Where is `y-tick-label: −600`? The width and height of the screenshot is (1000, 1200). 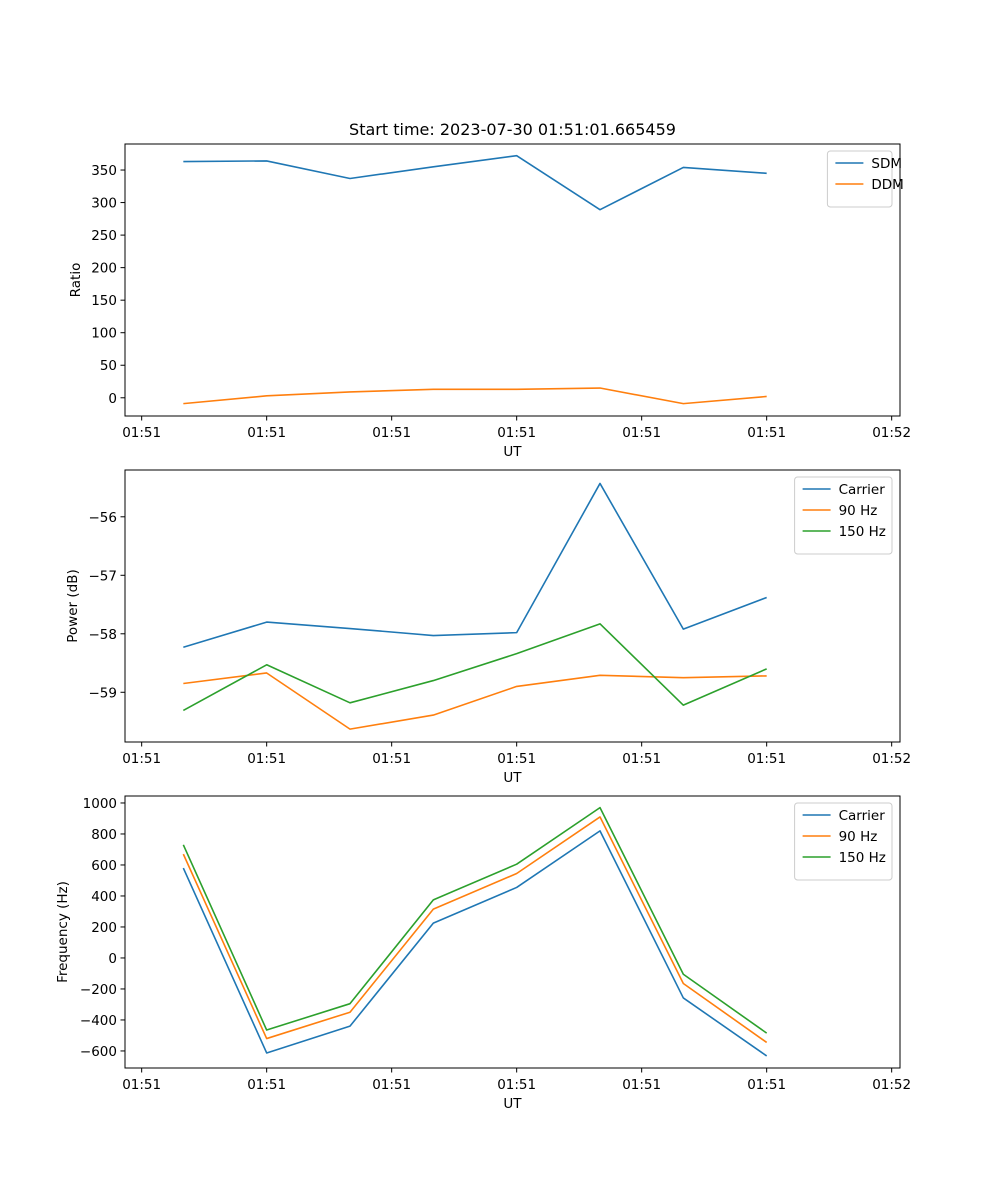 y-tick-label: −600 is located at coordinates (98, 1052).